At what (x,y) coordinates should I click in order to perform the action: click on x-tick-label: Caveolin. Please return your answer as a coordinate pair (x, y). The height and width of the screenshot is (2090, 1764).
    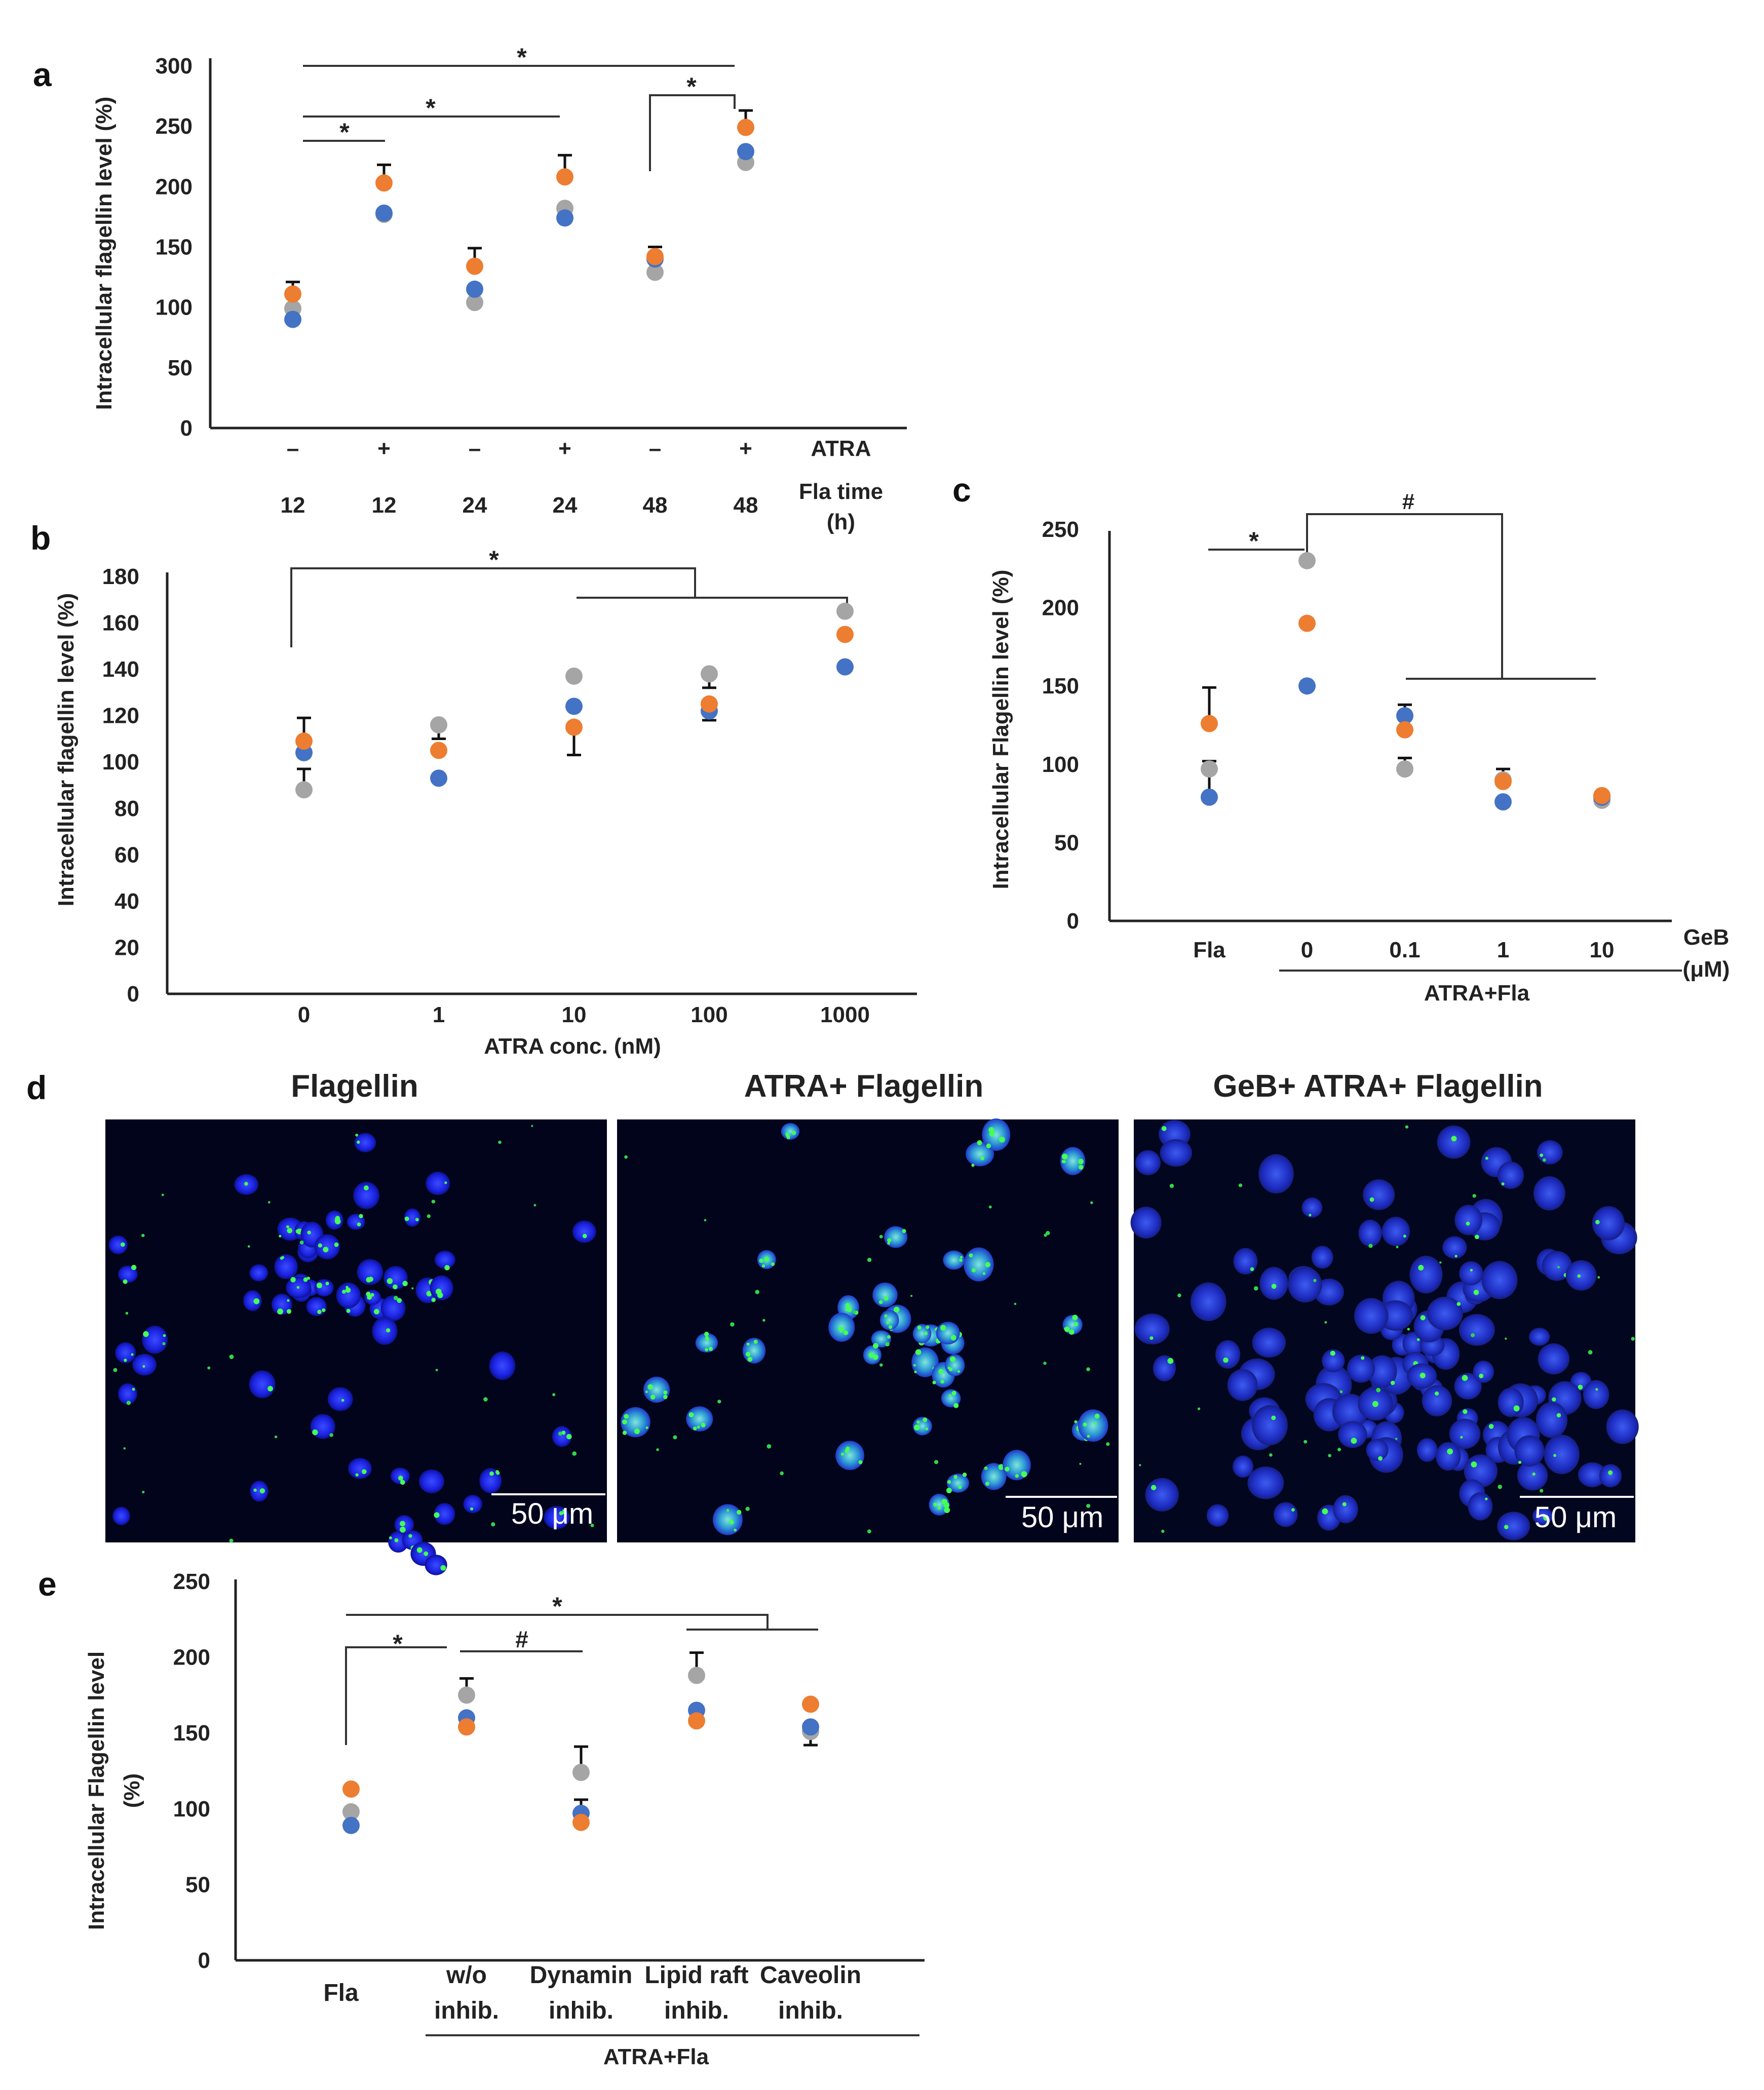
    Looking at the image, I should click on (810, 1975).